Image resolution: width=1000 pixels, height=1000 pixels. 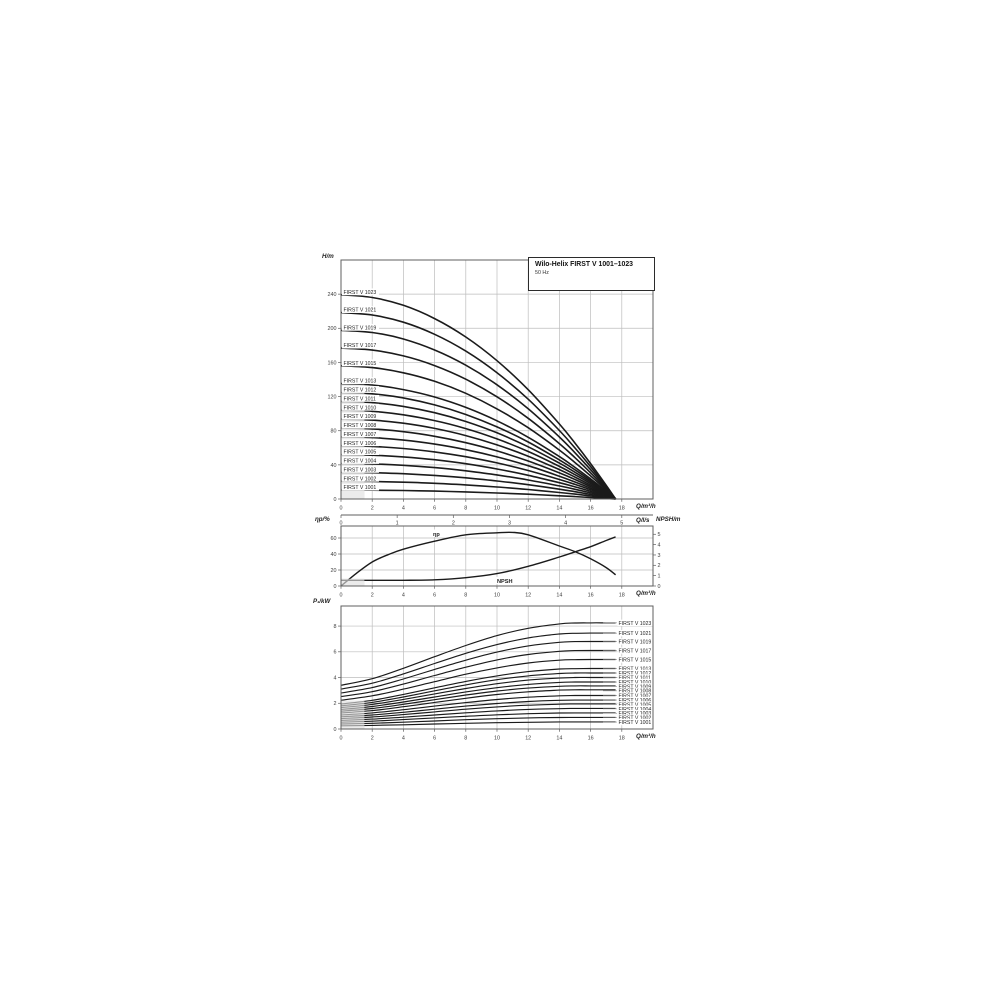 What do you see at coordinates (528, 739) in the screenshot?
I see `x-tick-label-bot: 12` at bounding box center [528, 739].